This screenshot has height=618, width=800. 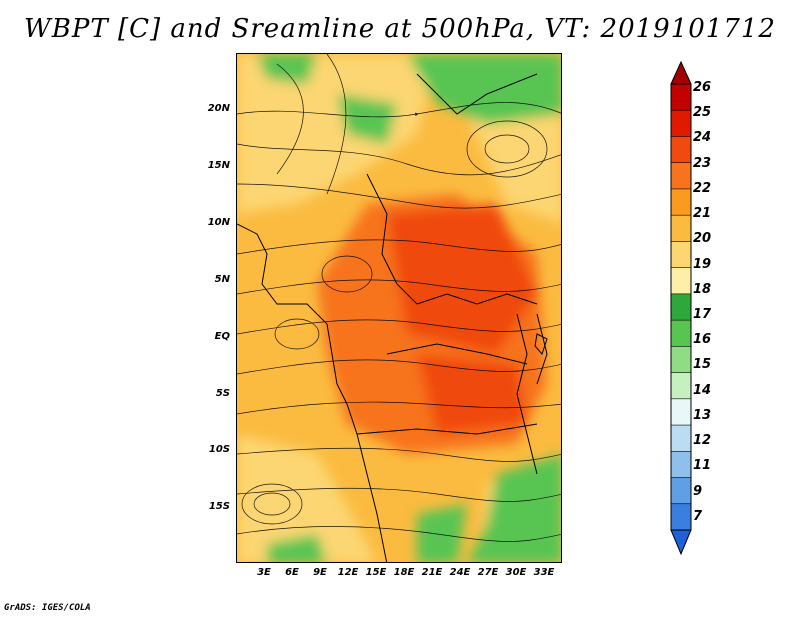 What do you see at coordinates (702, 441) in the screenshot?
I see `colorbar-label: 12` at bounding box center [702, 441].